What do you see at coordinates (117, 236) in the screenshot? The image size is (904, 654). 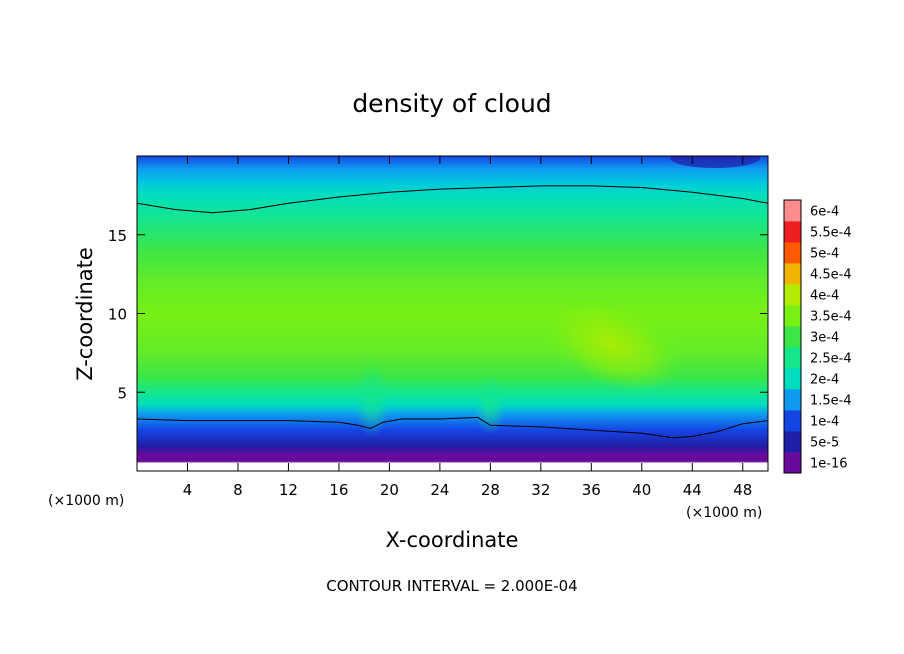 I see `y-tick-label: 15` at bounding box center [117, 236].